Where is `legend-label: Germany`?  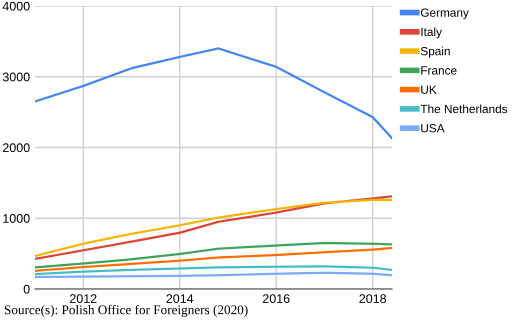
legend-label: Germany is located at coordinates (444, 14).